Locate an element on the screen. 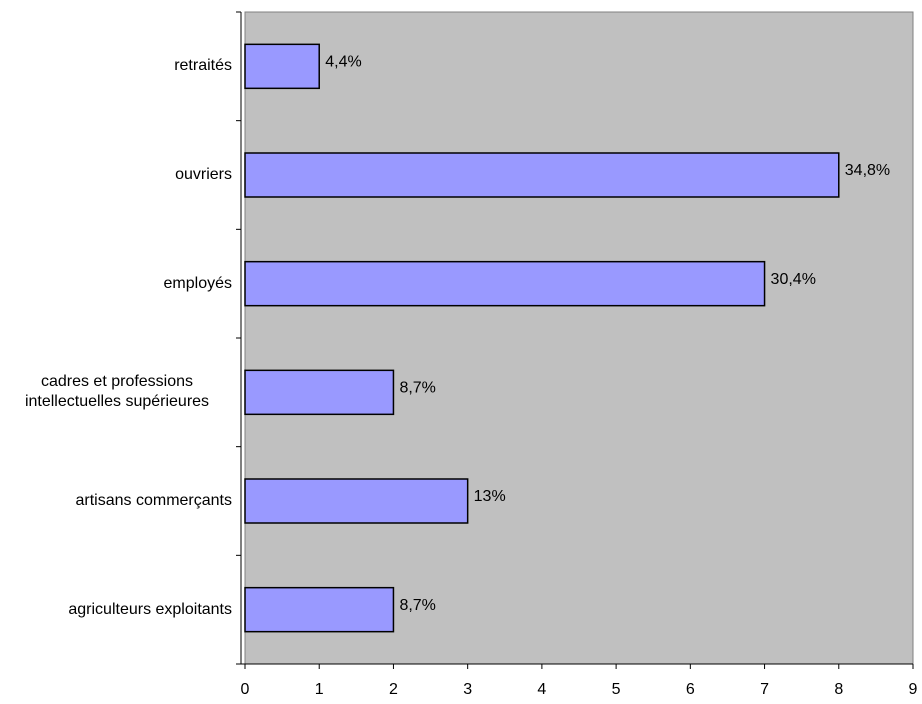  x-tick-label: 2 is located at coordinates (393, 689).